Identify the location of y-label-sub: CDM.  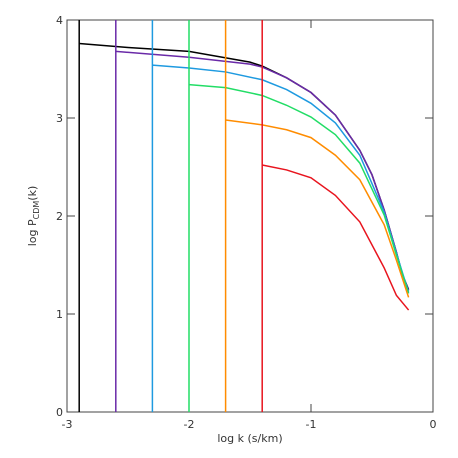
(36, 210).